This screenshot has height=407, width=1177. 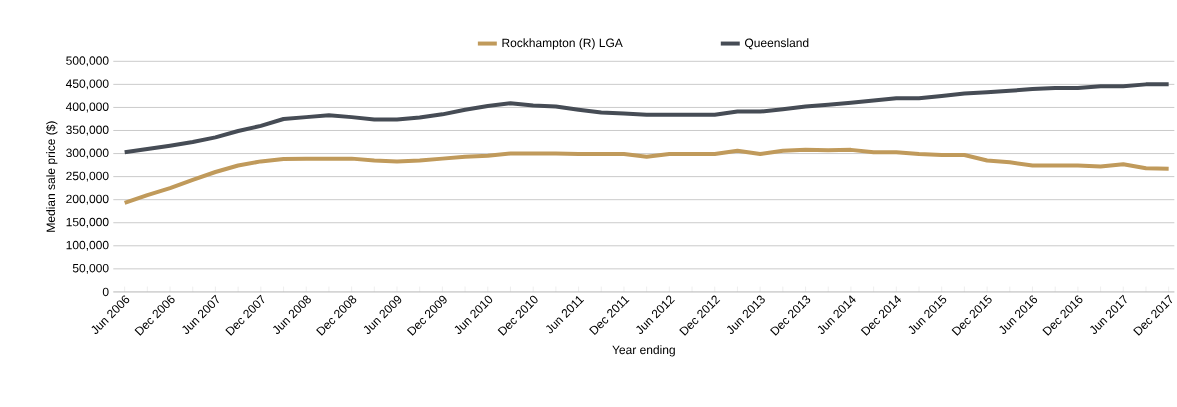 What do you see at coordinates (105, 292) in the screenshot?
I see `y-tick-label: 0` at bounding box center [105, 292].